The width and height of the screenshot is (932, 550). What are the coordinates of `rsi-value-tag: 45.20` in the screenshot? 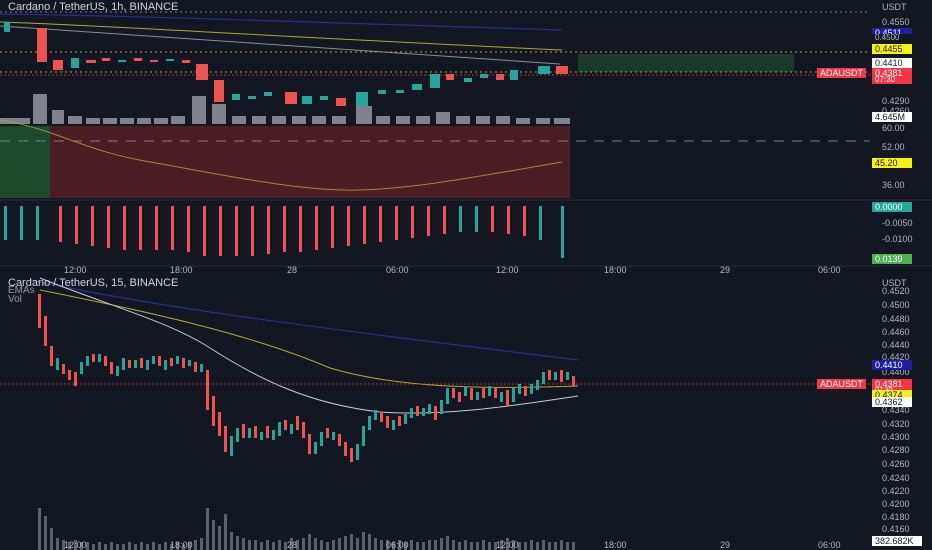 It's located at (892, 163).